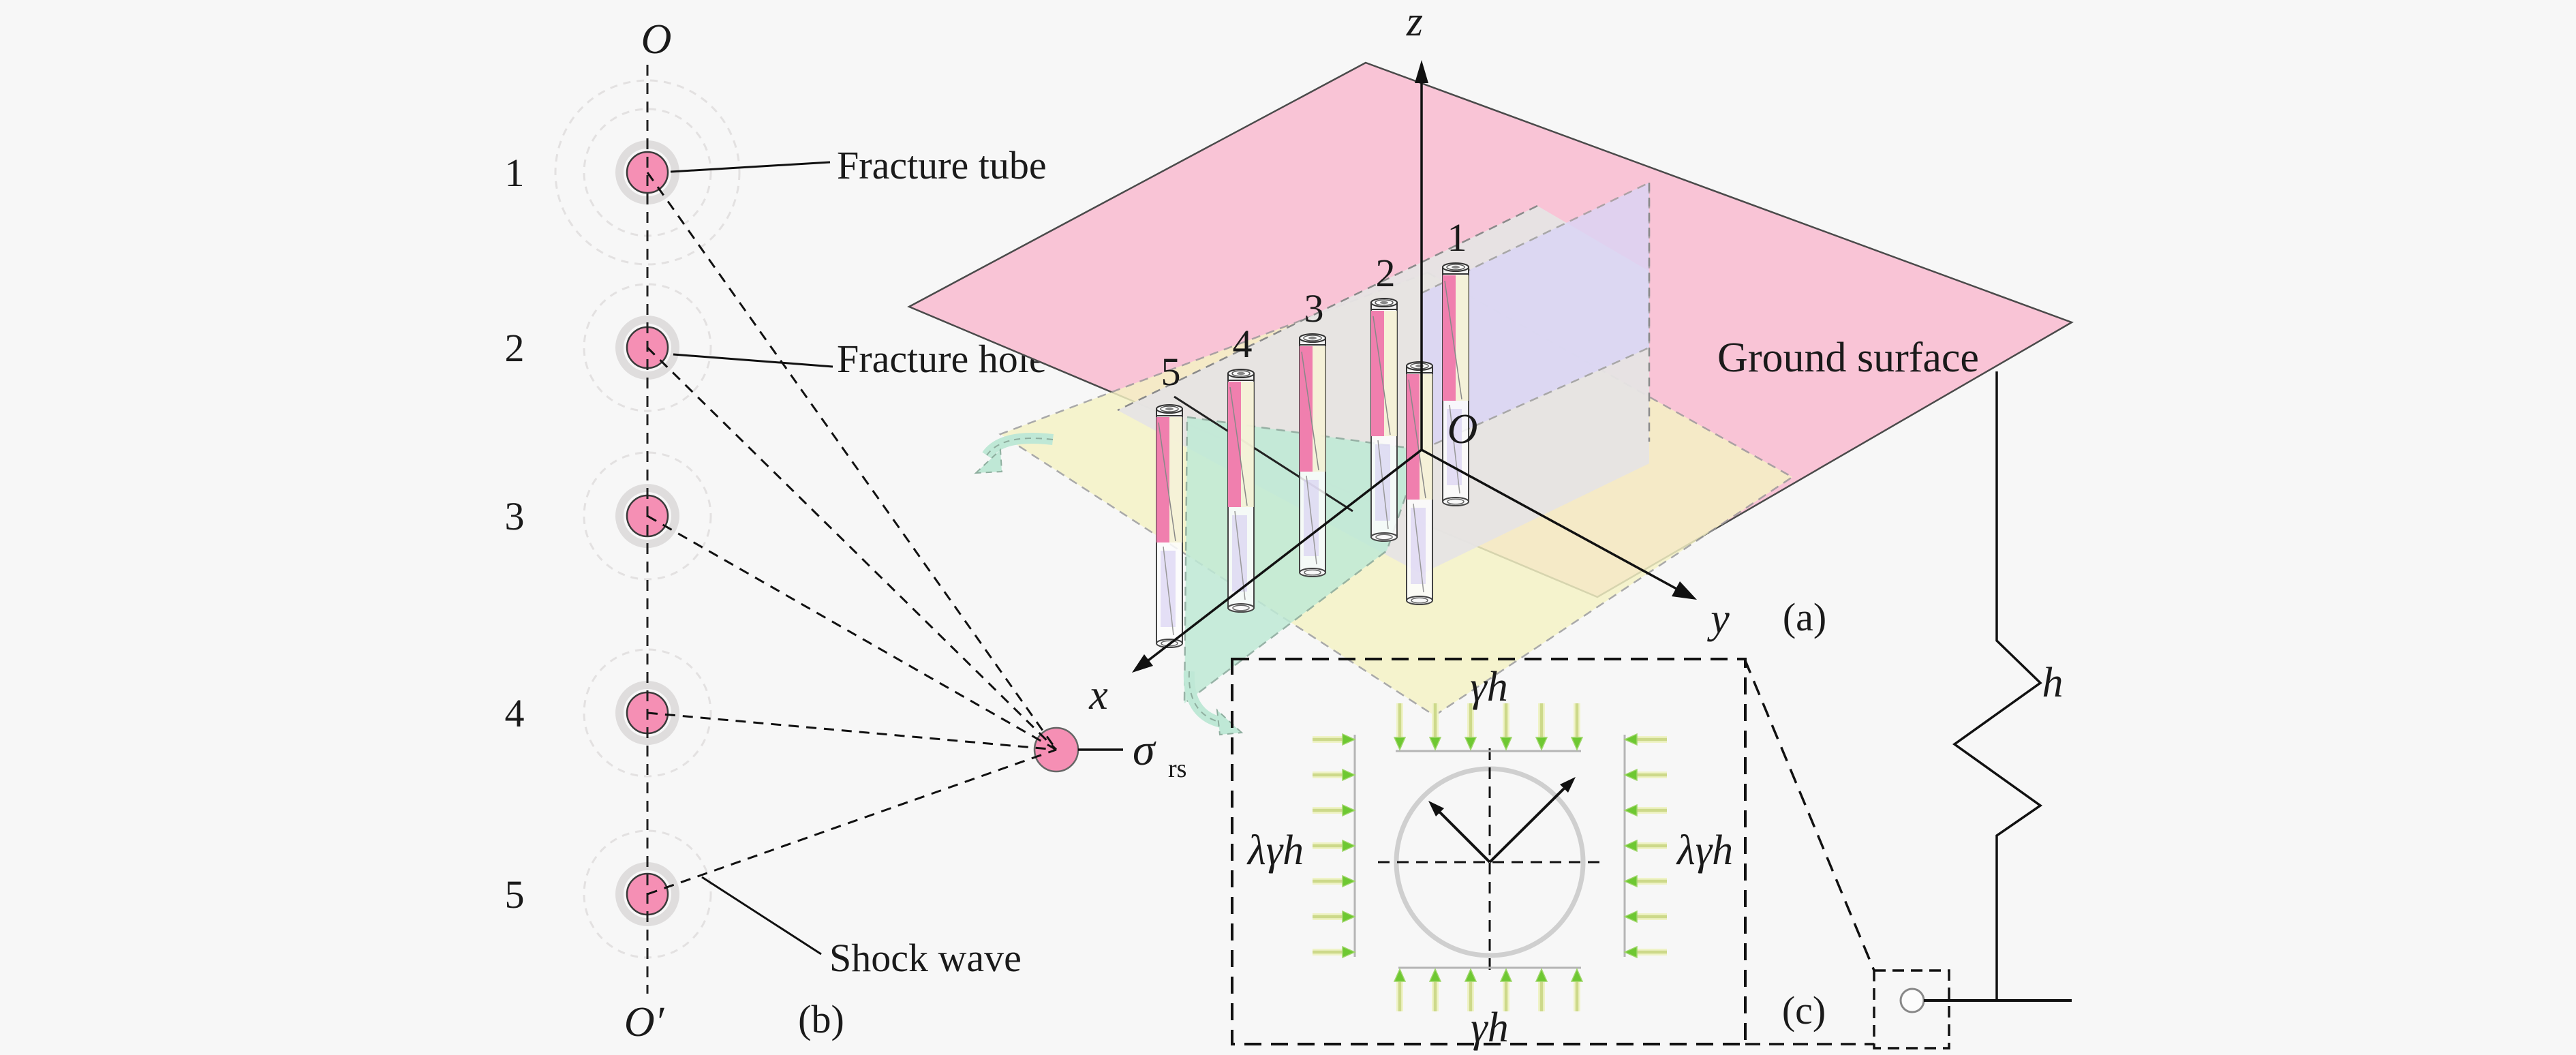 This screenshot has width=2576, height=1055. Describe the element at coordinates (1171, 372) in the screenshot. I see `tube-number-label: 5` at that location.